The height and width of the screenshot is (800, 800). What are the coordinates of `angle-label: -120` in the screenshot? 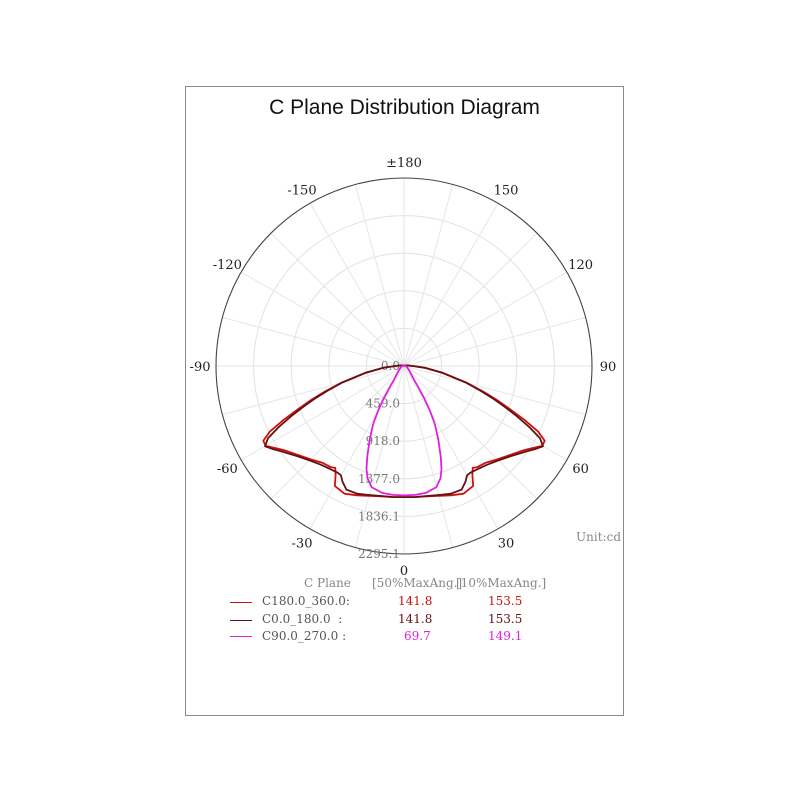 It's located at (227, 265).